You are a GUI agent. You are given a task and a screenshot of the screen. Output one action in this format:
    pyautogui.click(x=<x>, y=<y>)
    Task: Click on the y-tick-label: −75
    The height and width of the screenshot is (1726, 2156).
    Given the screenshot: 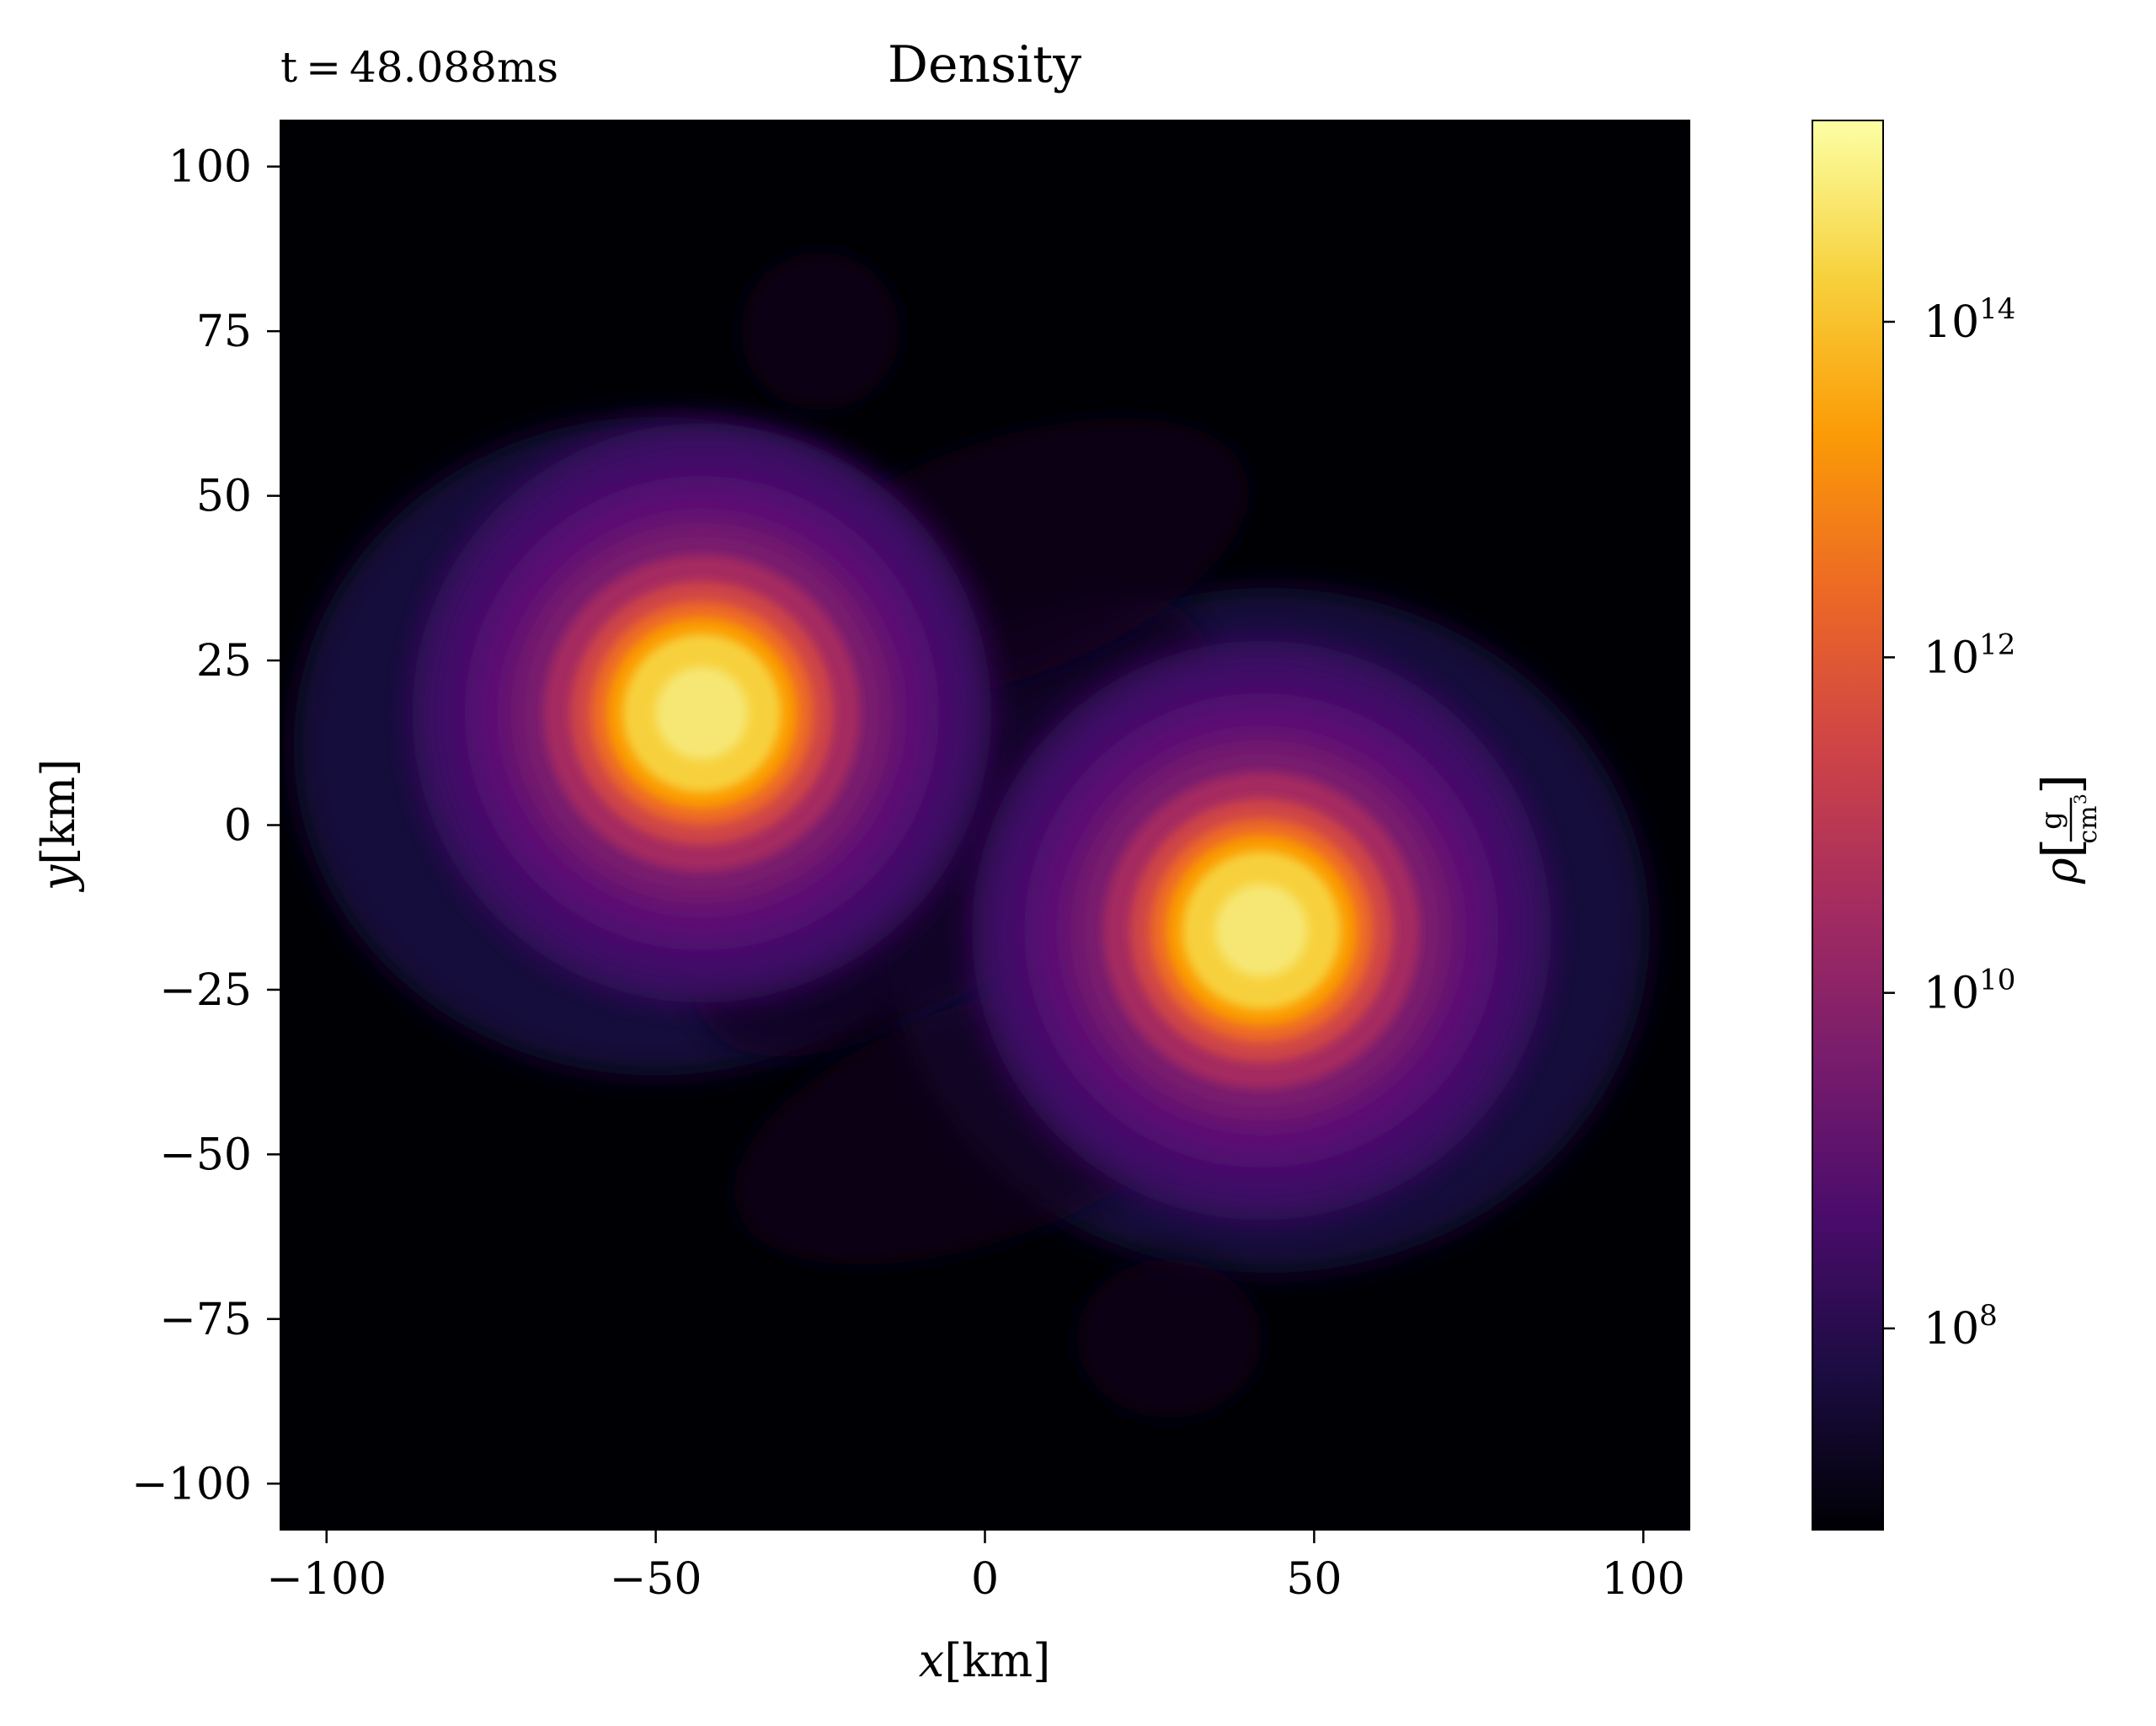 What is the action you would take?
    pyautogui.click(x=205, y=1320)
    